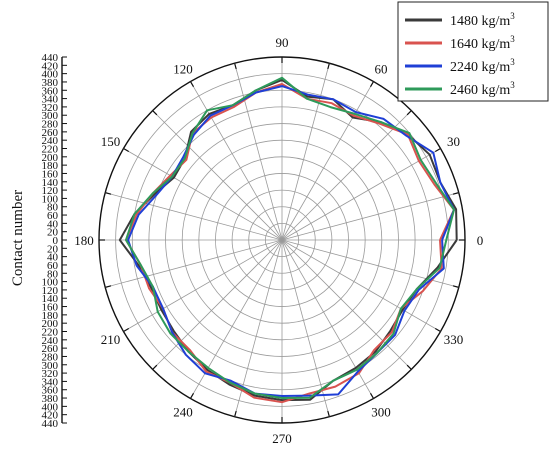 This screenshot has width=550, height=449. What do you see at coordinates (282, 42) in the screenshot?
I see `angle-label: 90` at bounding box center [282, 42].